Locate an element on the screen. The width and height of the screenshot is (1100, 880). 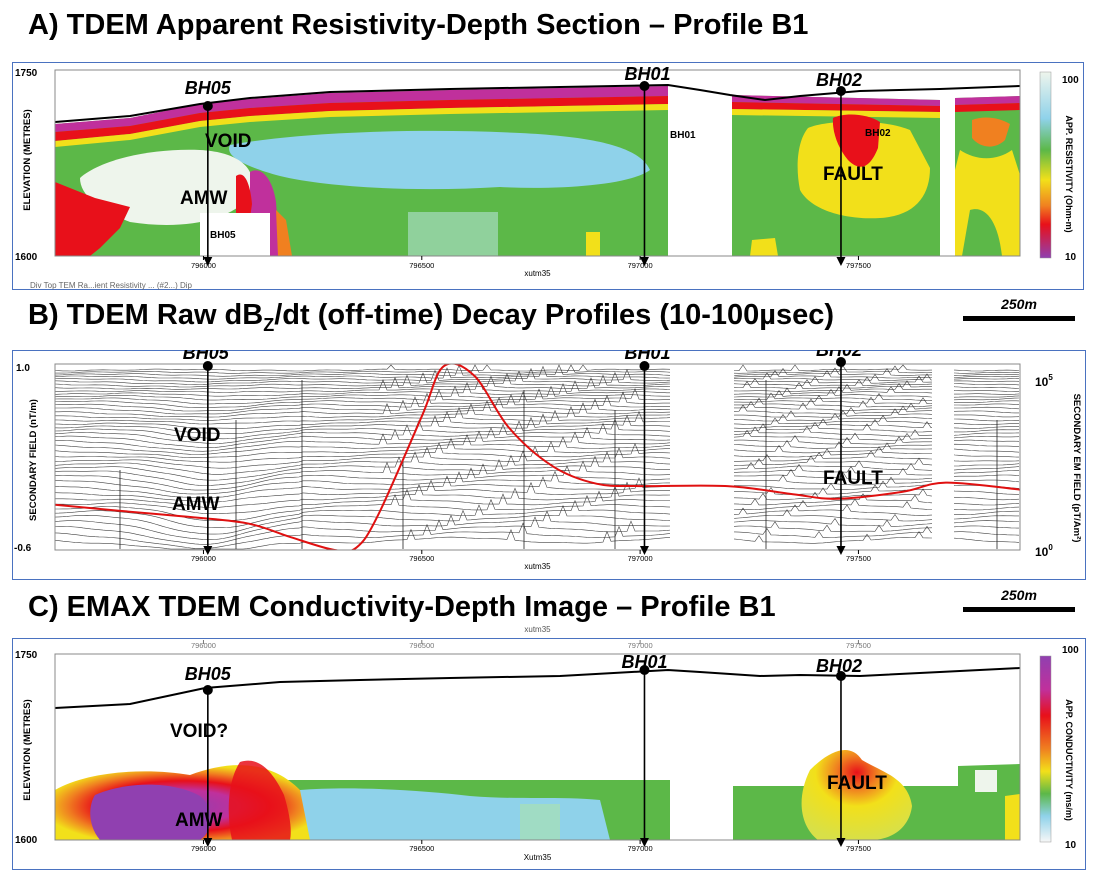
panel-a-bh01-small-label: BH01 is located at coordinates (683, 135).